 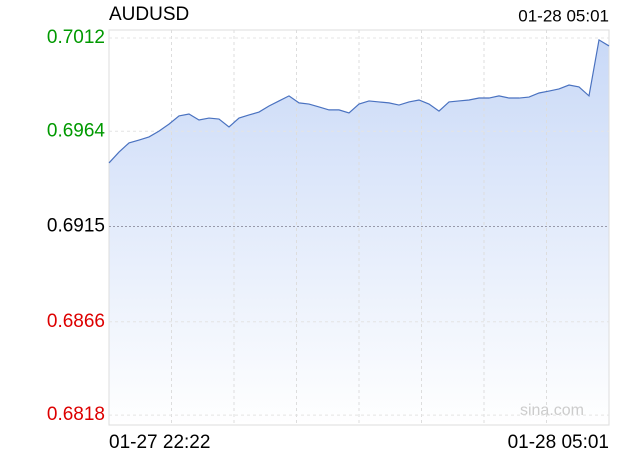 What do you see at coordinates (563, 15) in the screenshot?
I see `last-time: 01-28 05:01` at bounding box center [563, 15].